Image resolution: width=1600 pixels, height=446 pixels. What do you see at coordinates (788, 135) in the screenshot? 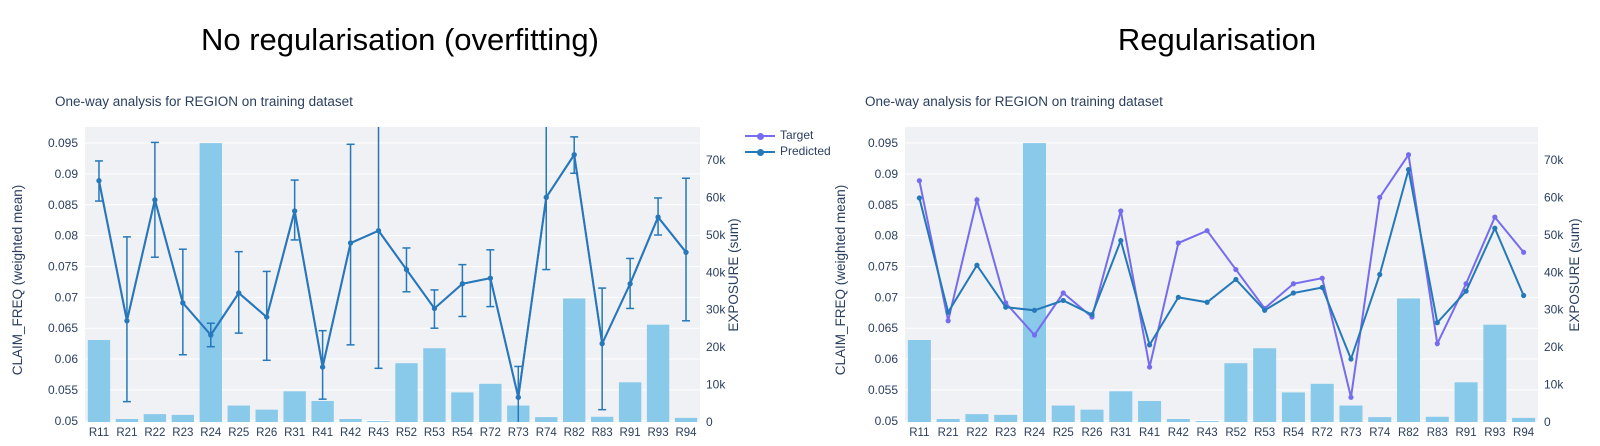
I see `legend-item-target: Target` at bounding box center [788, 135].